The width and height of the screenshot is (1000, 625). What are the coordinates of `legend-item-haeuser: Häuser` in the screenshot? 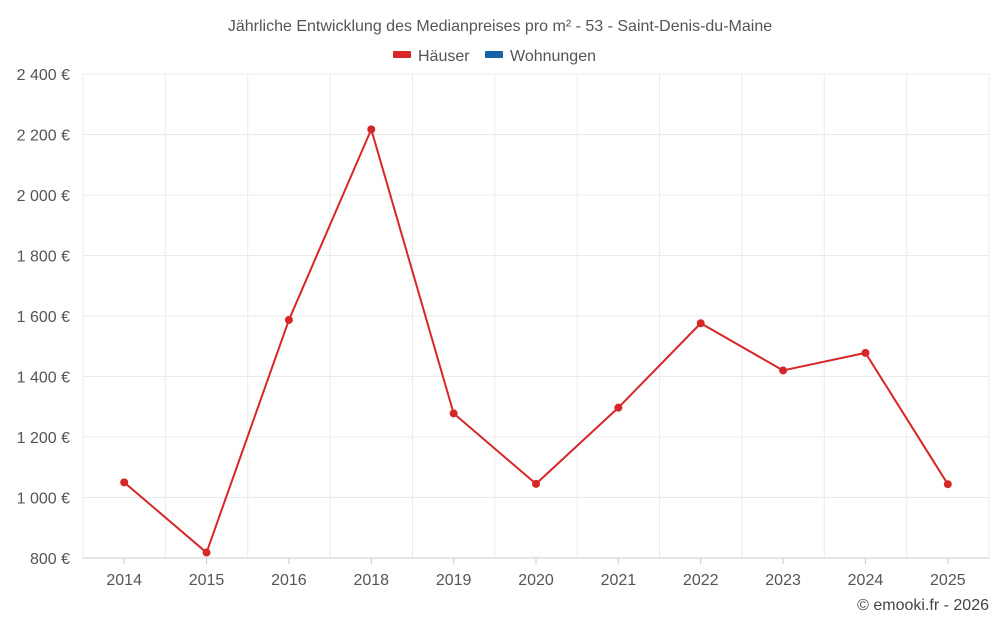 It's located at (431, 56).